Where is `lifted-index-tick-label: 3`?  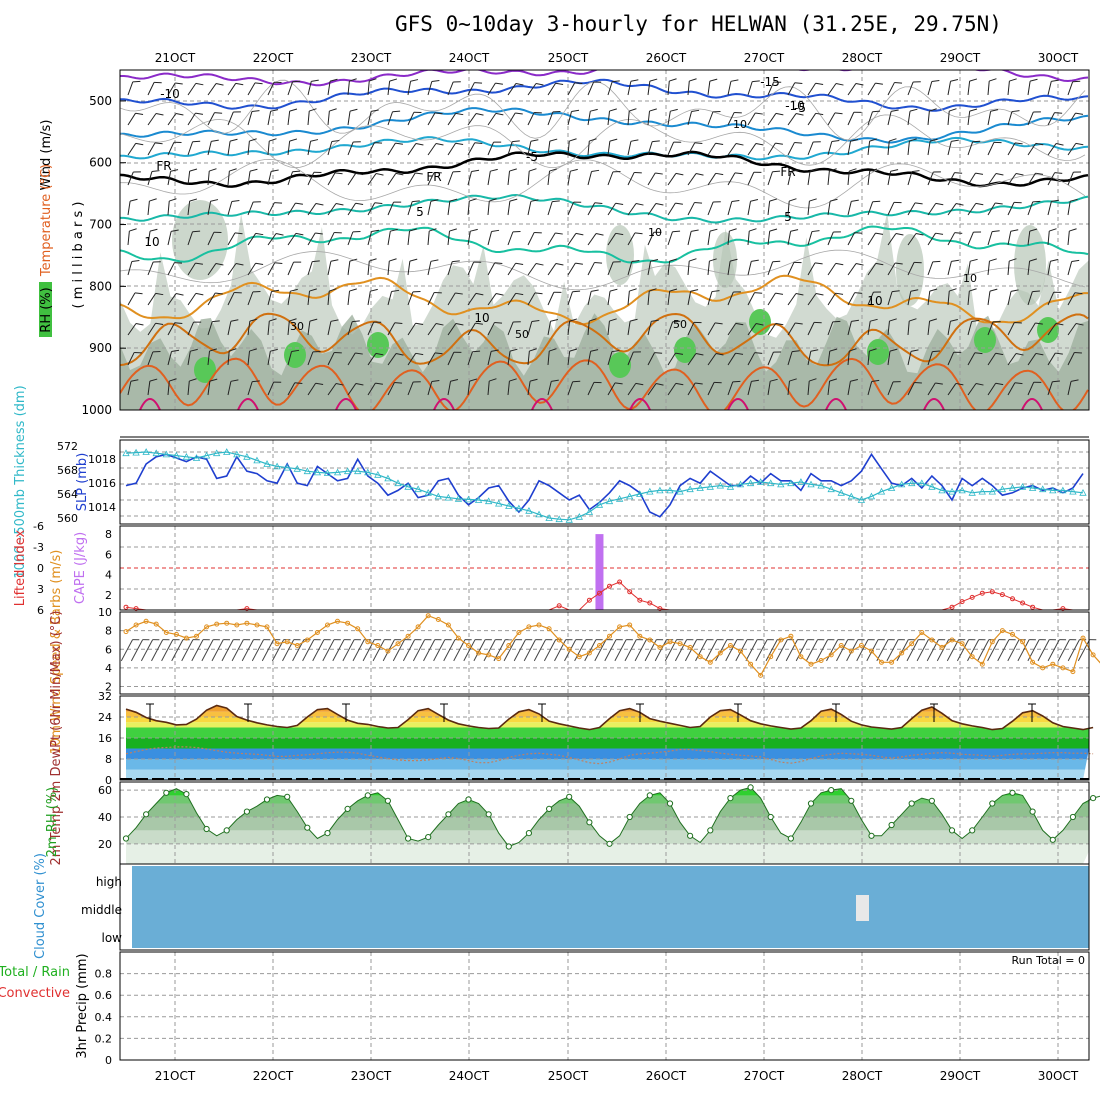 lifted-index-tick-label: 3 is located at coordinates (40, 589).